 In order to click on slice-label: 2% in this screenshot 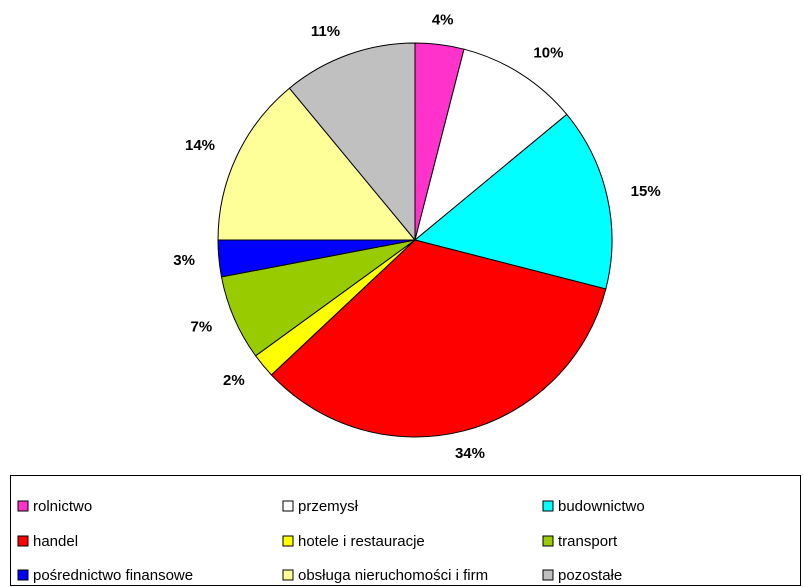, I will do `click(234, 380)`.